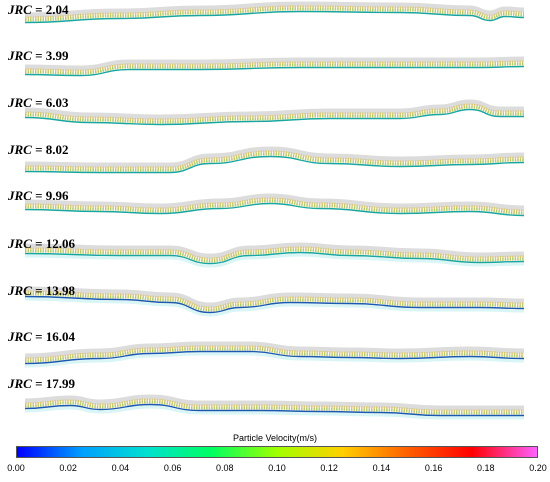 This screenshot has height=482, width=550. I want to click on jrc-label: JRC = 2.04, so click(38, 10).